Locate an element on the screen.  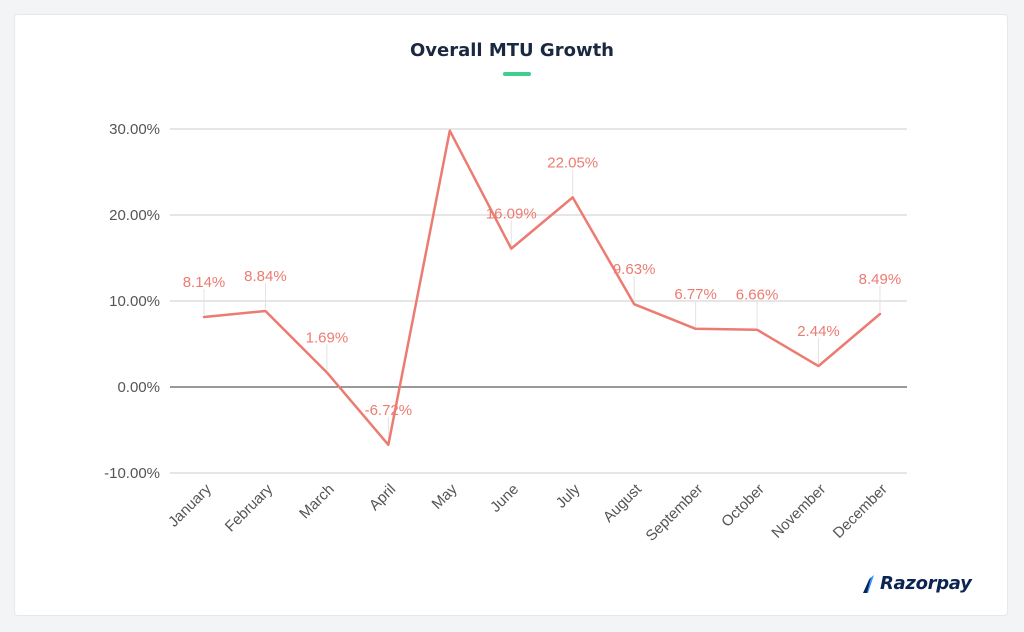
razorpay-logo-icon is located at coordinates (868, 583).